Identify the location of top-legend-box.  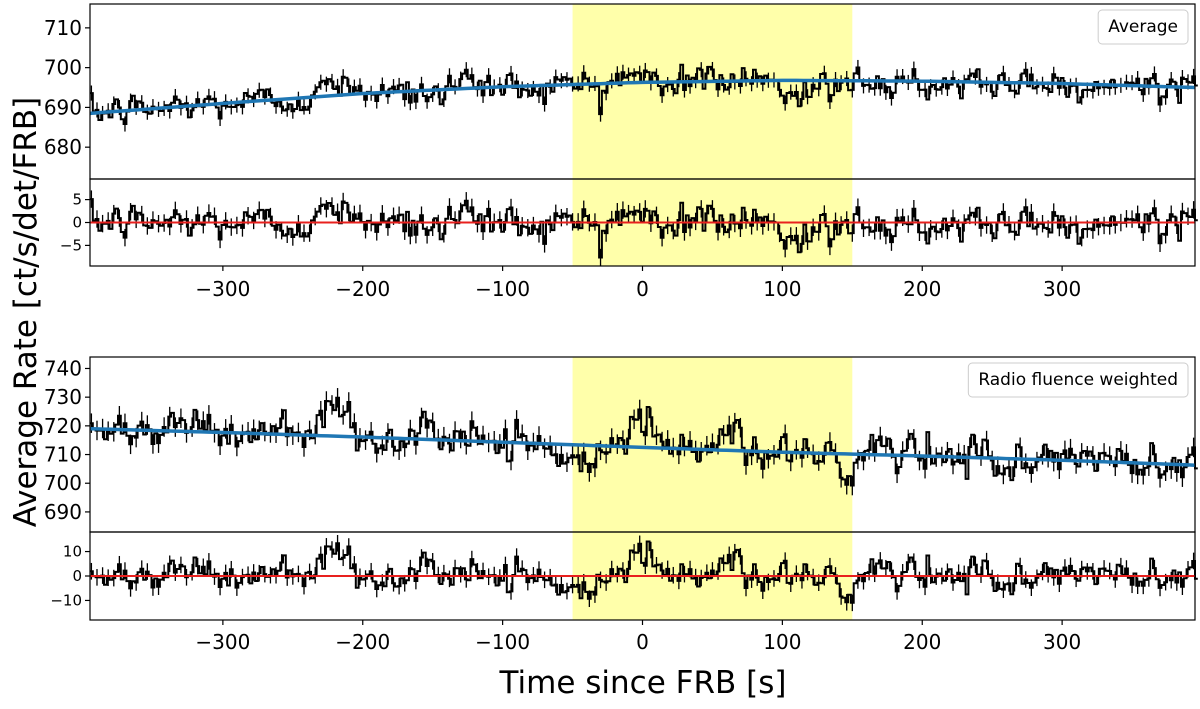
(1143, 27).